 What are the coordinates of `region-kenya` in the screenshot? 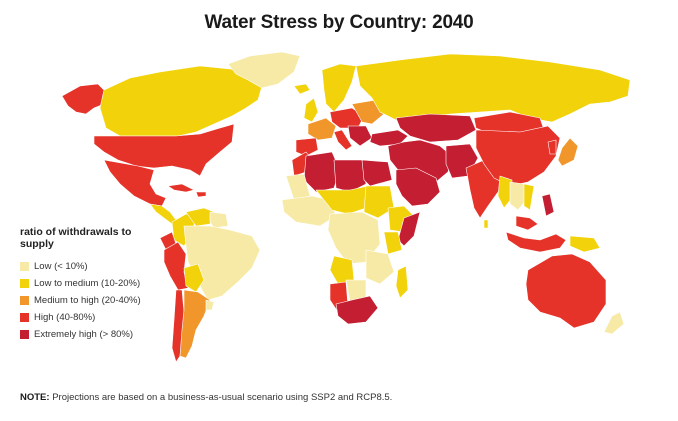 It's located at (393, 243).